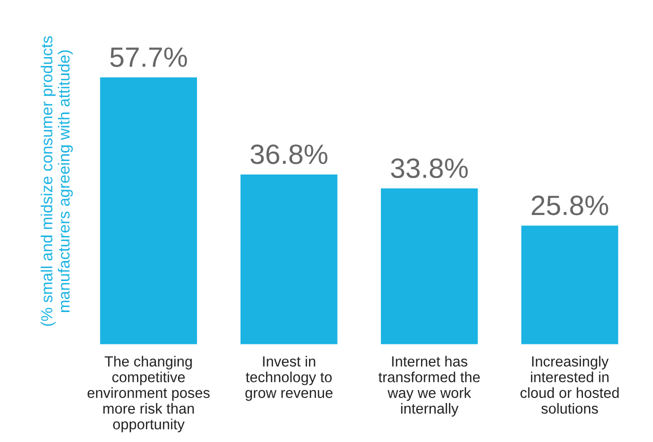 This screenshot has width=653, height=442. What do you see at coordinates (570, 206) in the screenshot?
I see `data-label: 25.8%` at bounding box center [570, 206].